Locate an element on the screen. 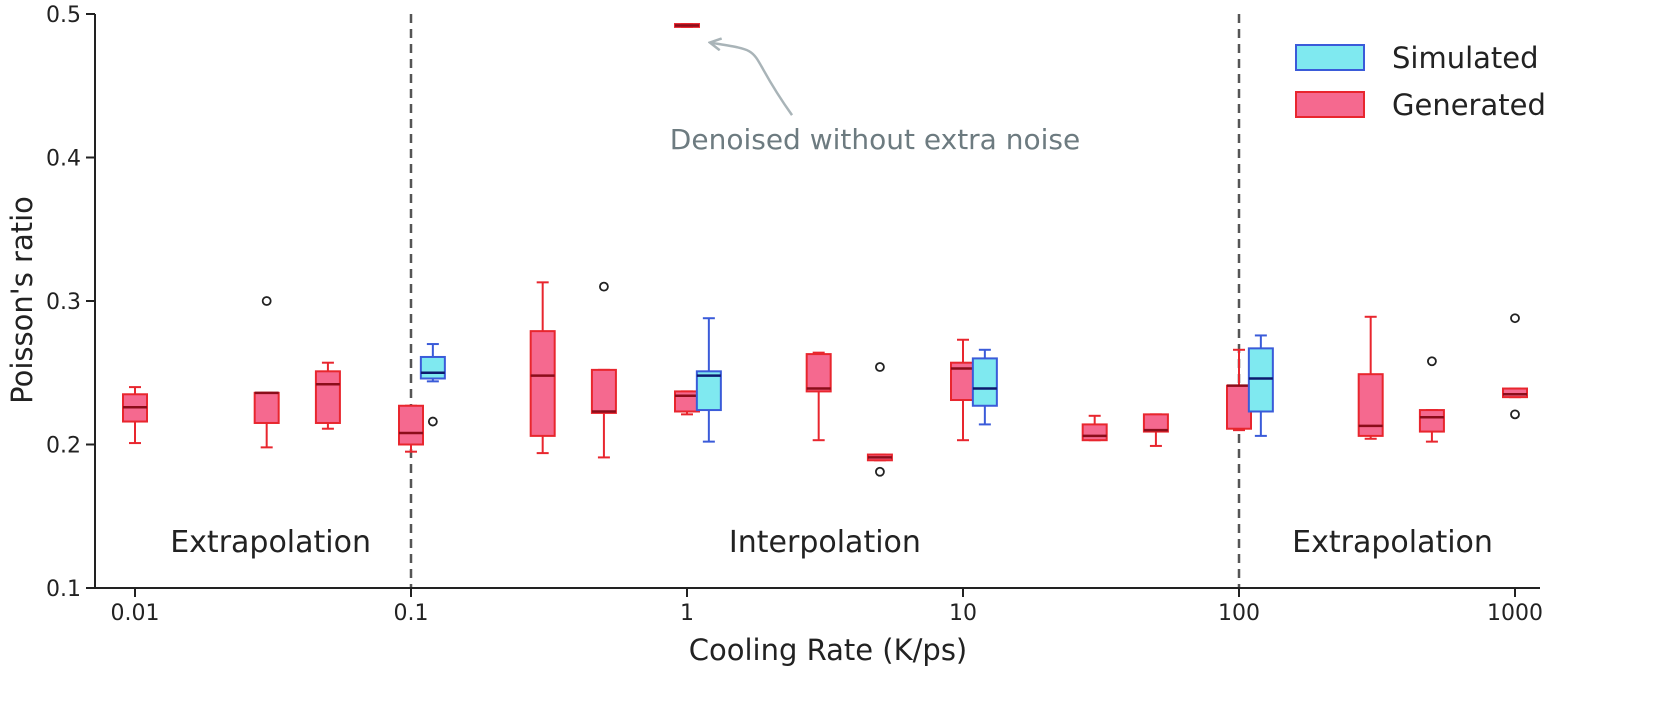 This screenshot has height=710, width=1662. legend-swatch-simulated is located at coordinates (1330, 57).